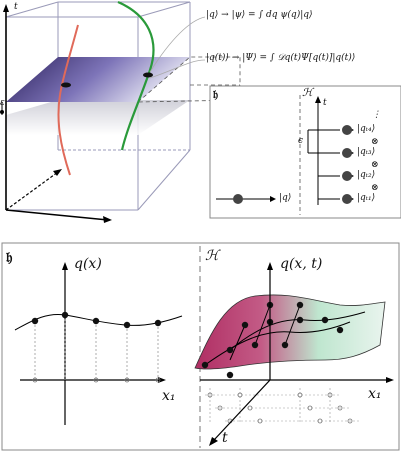 This screenshot has height=452, width=401. Describe the element at coordinates (88, 264) in the screenshot. I see `bottom-left-q-label: q(x)` at that location.